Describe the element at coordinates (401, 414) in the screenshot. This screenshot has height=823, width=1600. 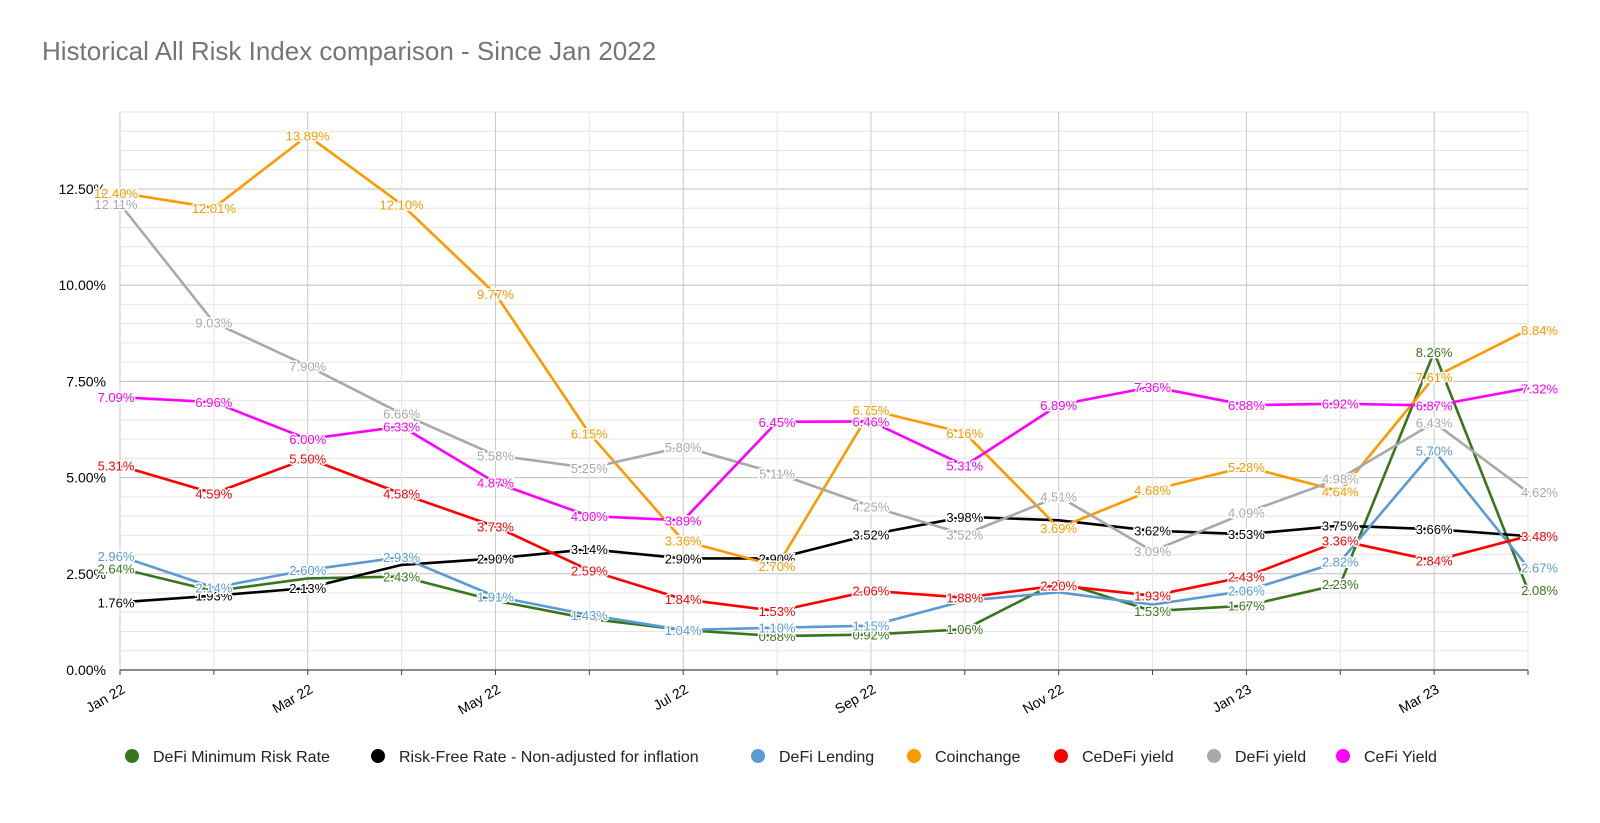
I see `data-label: 6.66%` at that location.